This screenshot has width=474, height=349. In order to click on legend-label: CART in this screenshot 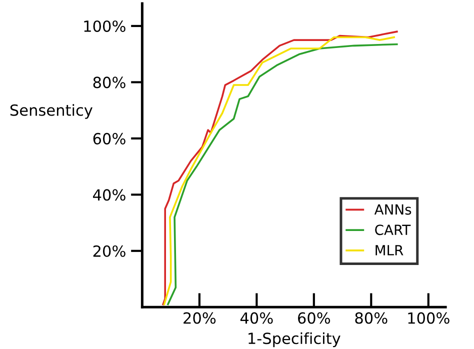, I will do `click(393, 230)`.